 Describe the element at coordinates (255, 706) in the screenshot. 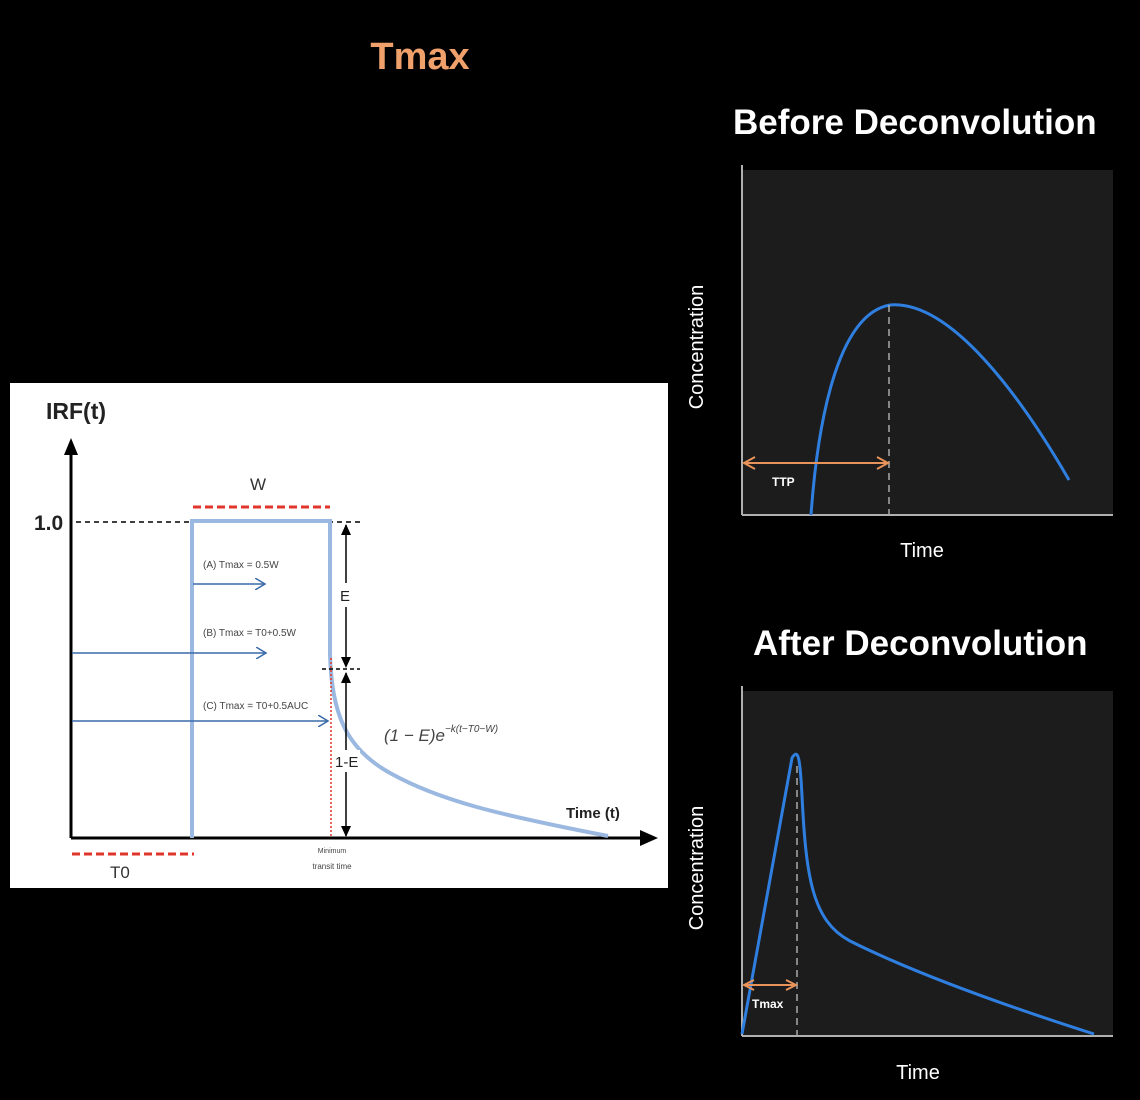

I see `arrow-c-label: (C) Tmax = T0+0.5AUC` at that location.